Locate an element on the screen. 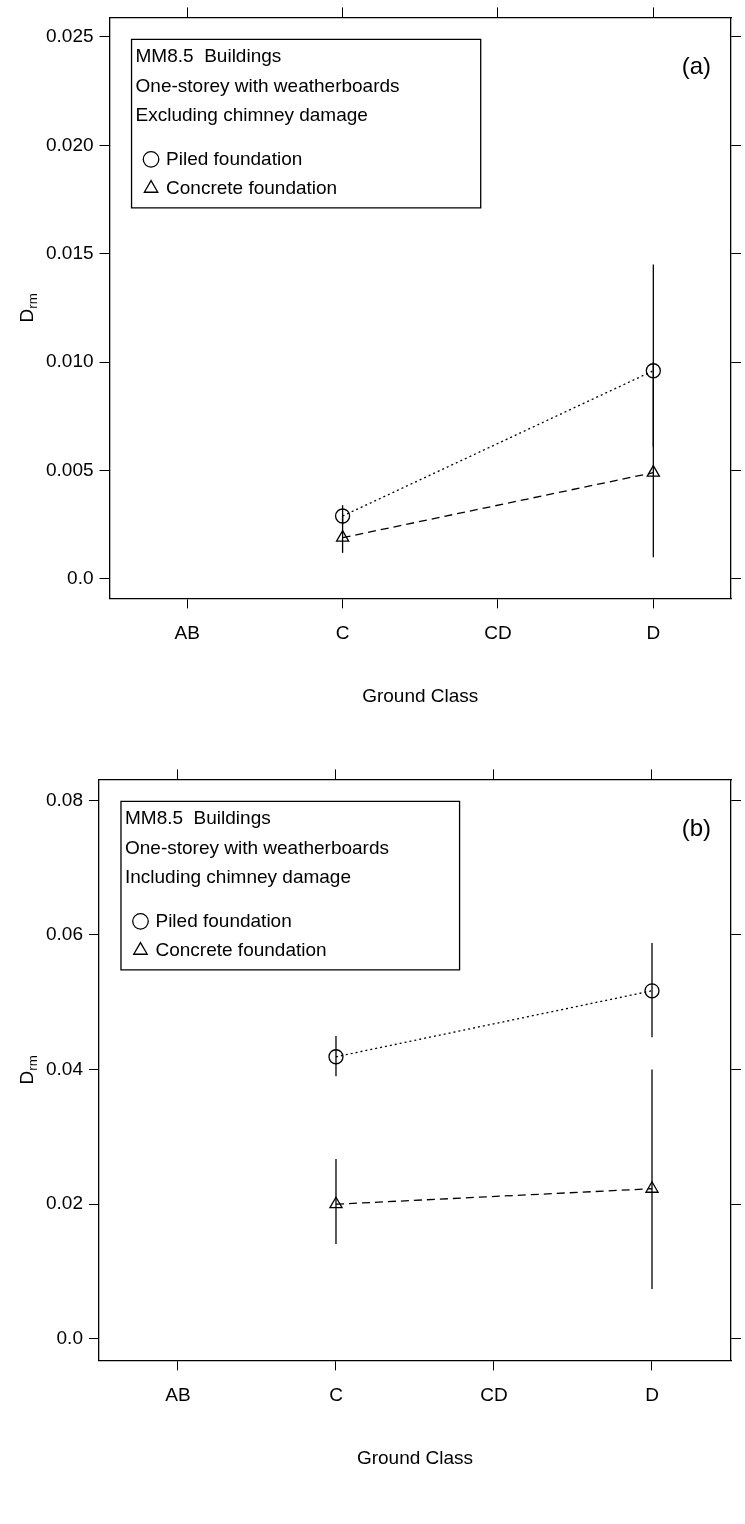 The height and width of the screenshot is (1524, 745). y-tick-label: 0.08 is located at coordinates (64, 799).